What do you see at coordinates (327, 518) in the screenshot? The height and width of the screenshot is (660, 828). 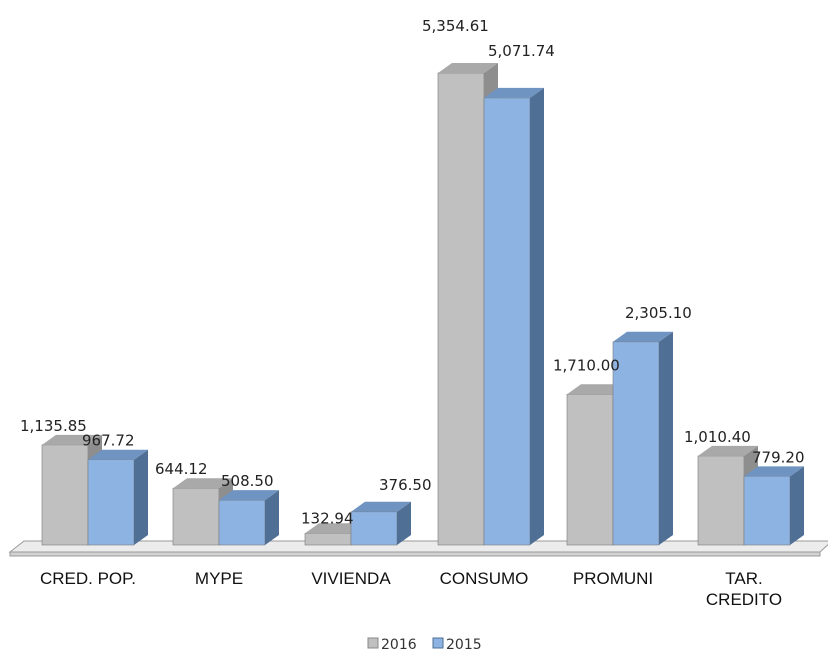 I see `data-label-2016-vivienda: 132.94` at bounding box center [327, 518].